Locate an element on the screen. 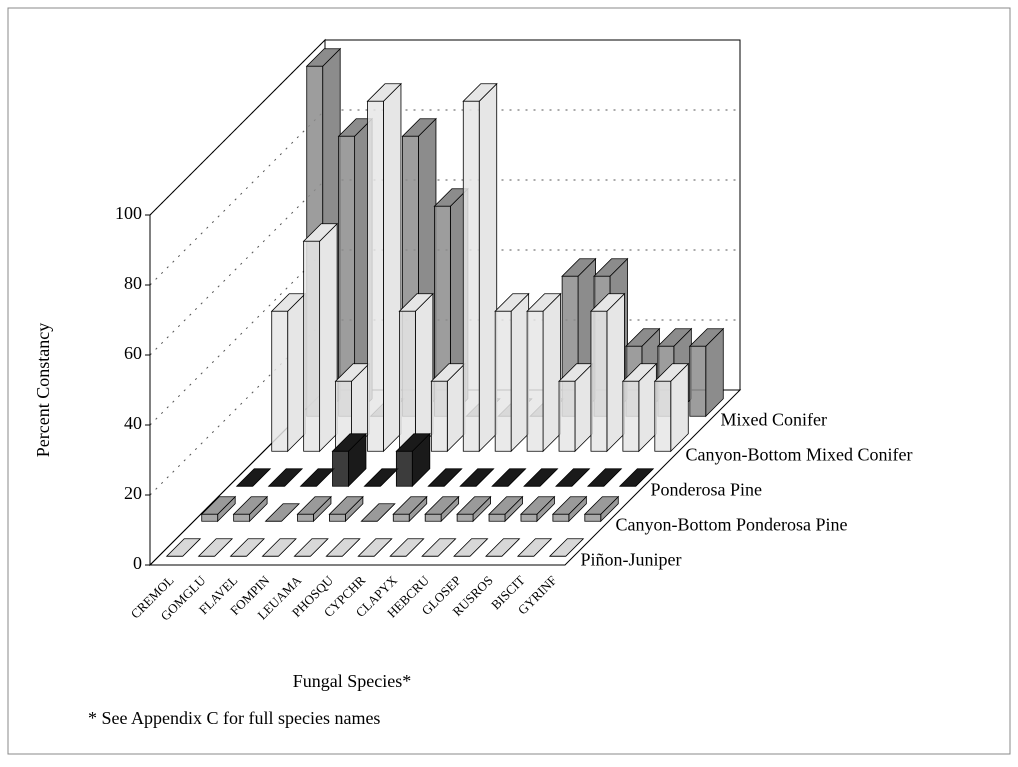  y-tick-label: 20 is located at coordinates (133, 493).